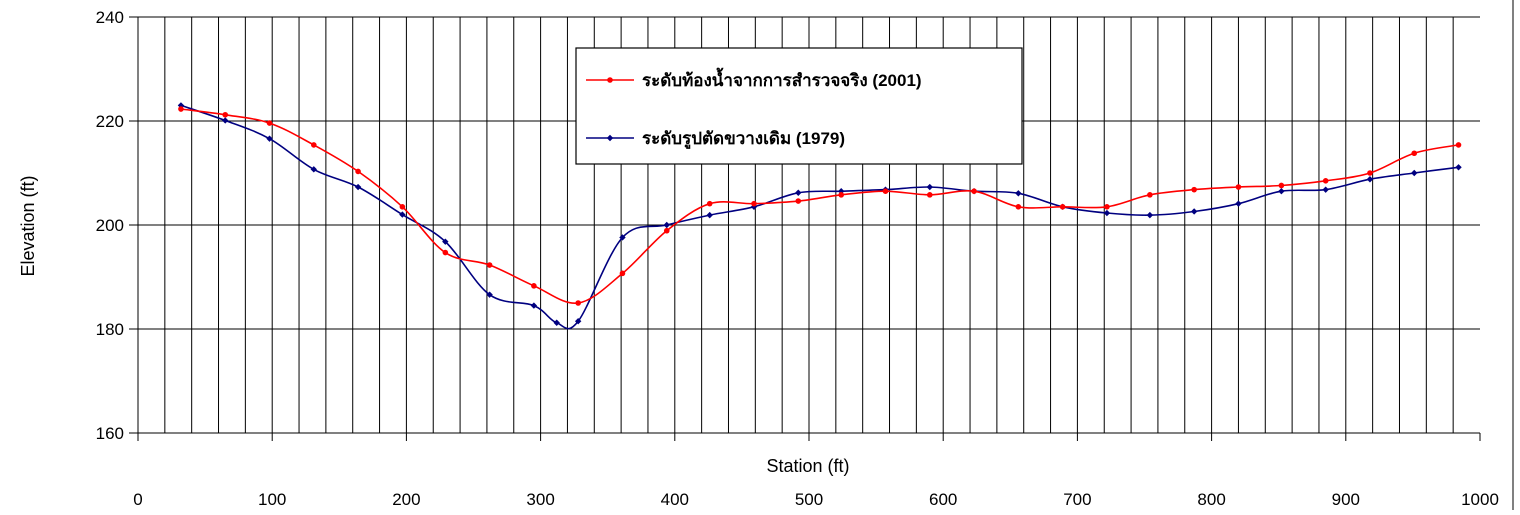  What do you see at coordinates (743, 139) in the screenshot?
I see `legend-label: ระดับรูปตัดขวางเดิม (1979)` at bounding box center [743, 139].